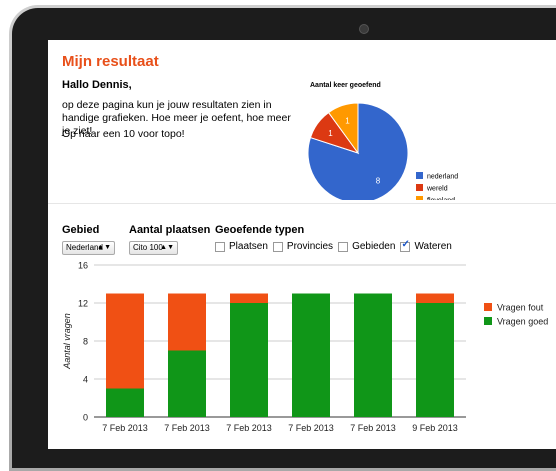 Image resolution: width=556 pixels, height=471 pixels. I want to click on y-tick-label: 4, so click(85, 380).